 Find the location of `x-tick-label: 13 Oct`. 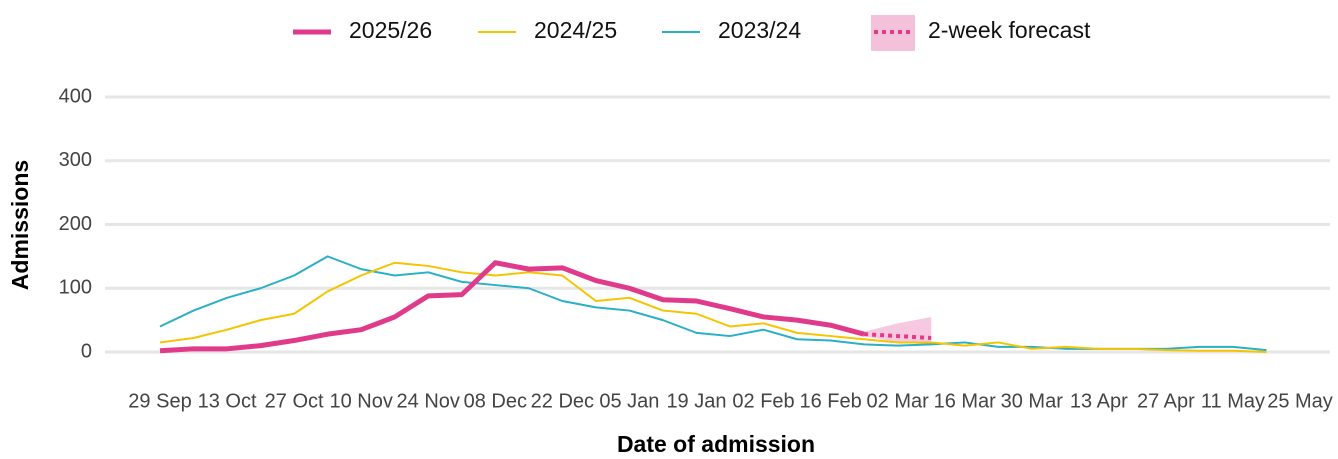

x-tick-label: 13 Oct is located at coordinates (227, 401).